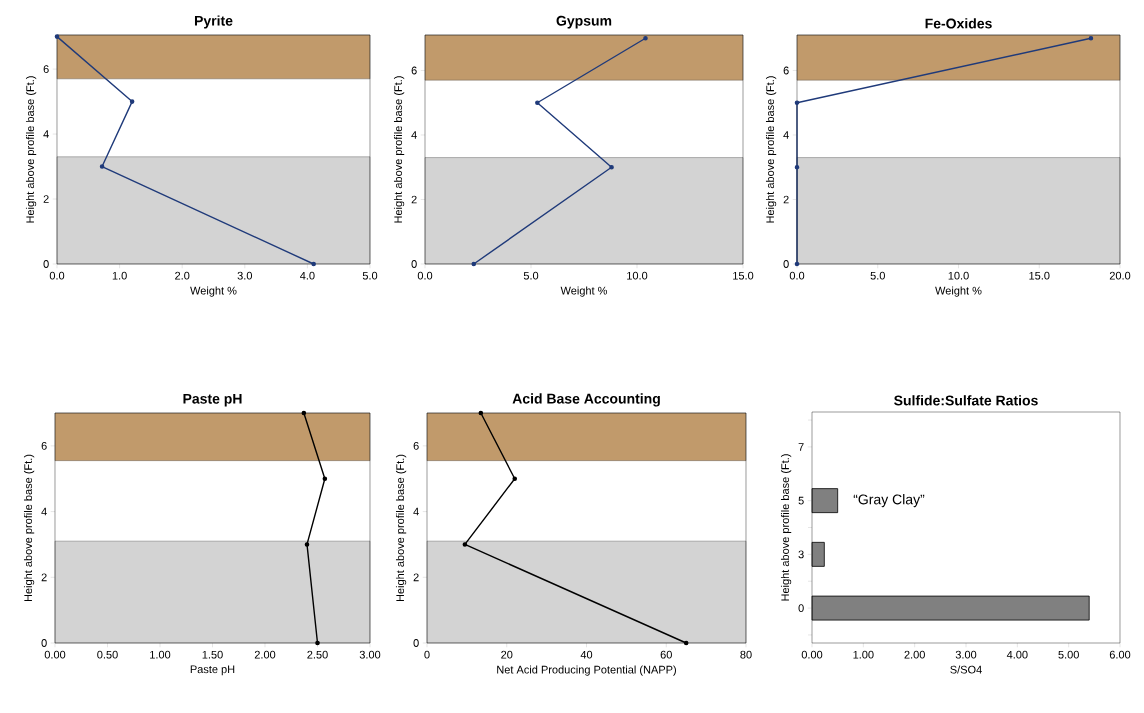 Image resolution: width=1144 pixels, height=713 pixels. I want to click on y-tick-label: 7, so click(801, 447).